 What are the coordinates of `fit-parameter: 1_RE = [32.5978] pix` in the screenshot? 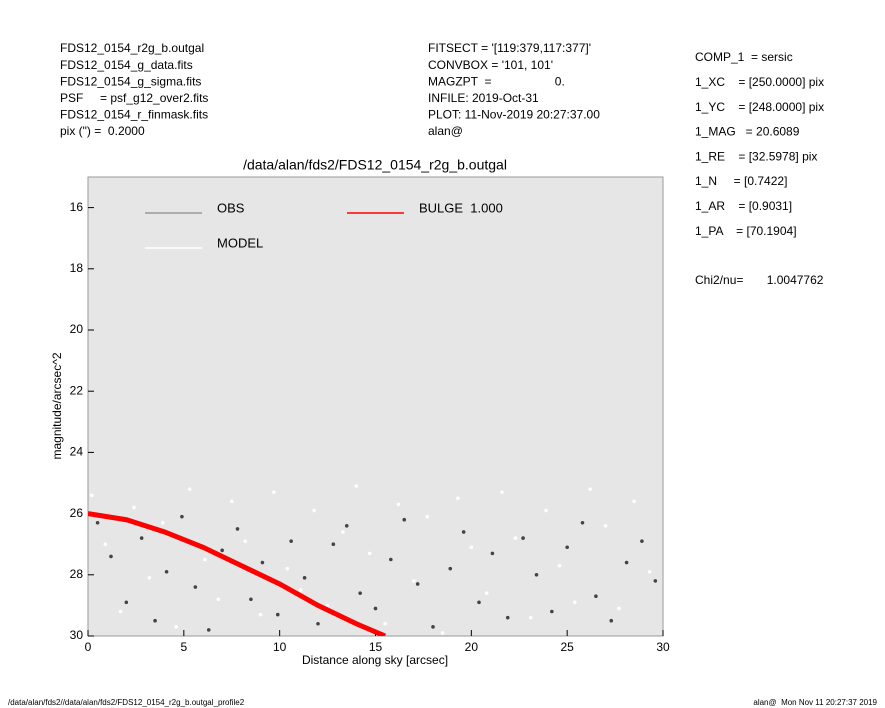 It's located at (756, 156).